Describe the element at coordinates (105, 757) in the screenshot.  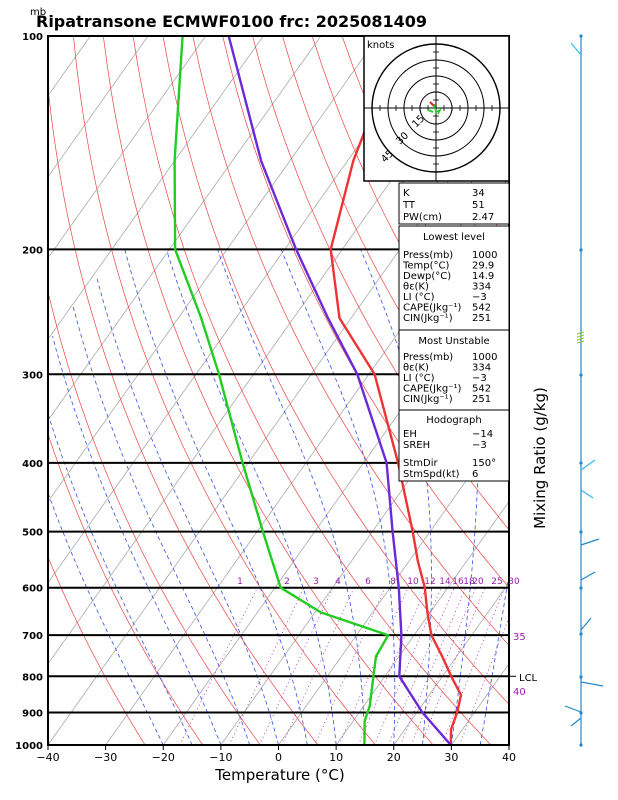
I see `x-tick-label: −30` at that location.